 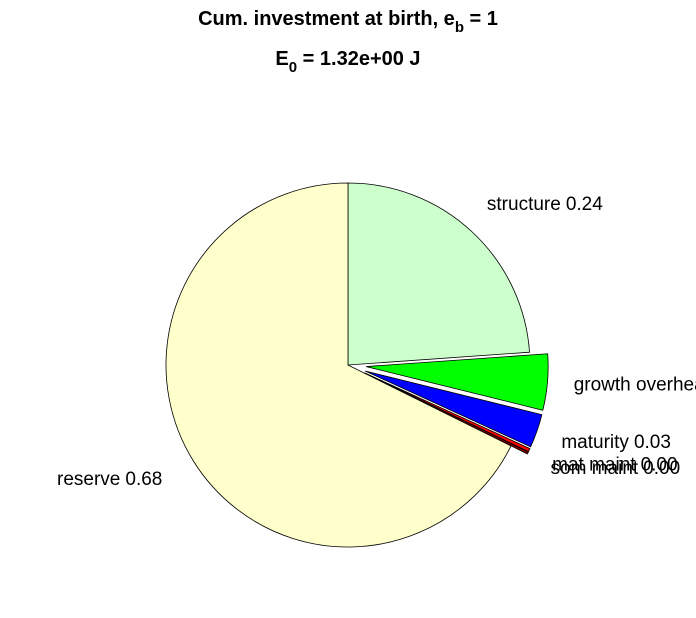 I want to click on title-subscript: b, so click(x=459, y=27).